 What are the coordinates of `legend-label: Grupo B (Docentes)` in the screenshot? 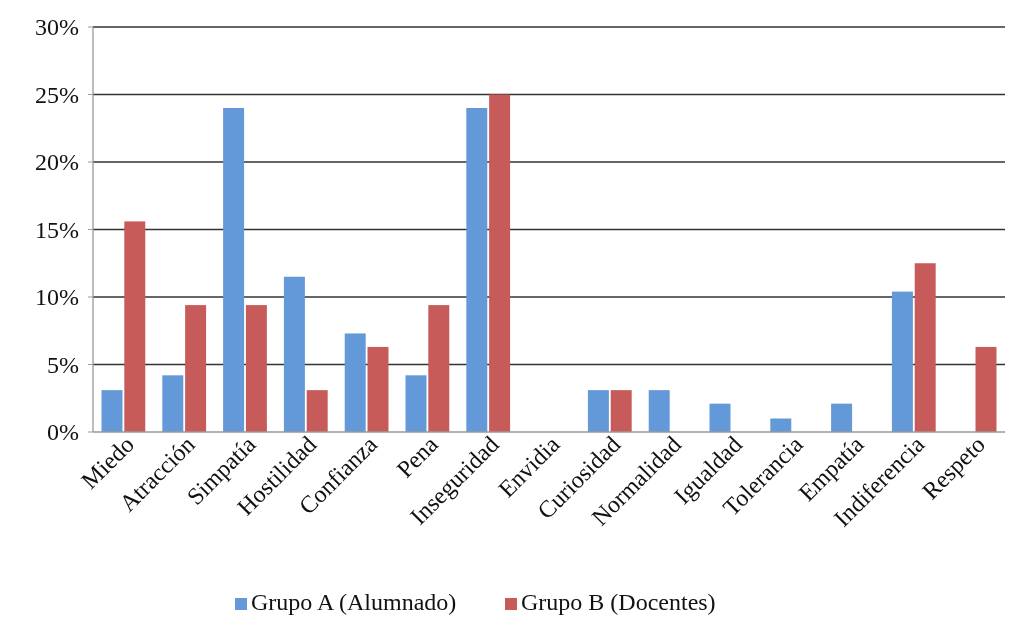 It's located at (618, 602).